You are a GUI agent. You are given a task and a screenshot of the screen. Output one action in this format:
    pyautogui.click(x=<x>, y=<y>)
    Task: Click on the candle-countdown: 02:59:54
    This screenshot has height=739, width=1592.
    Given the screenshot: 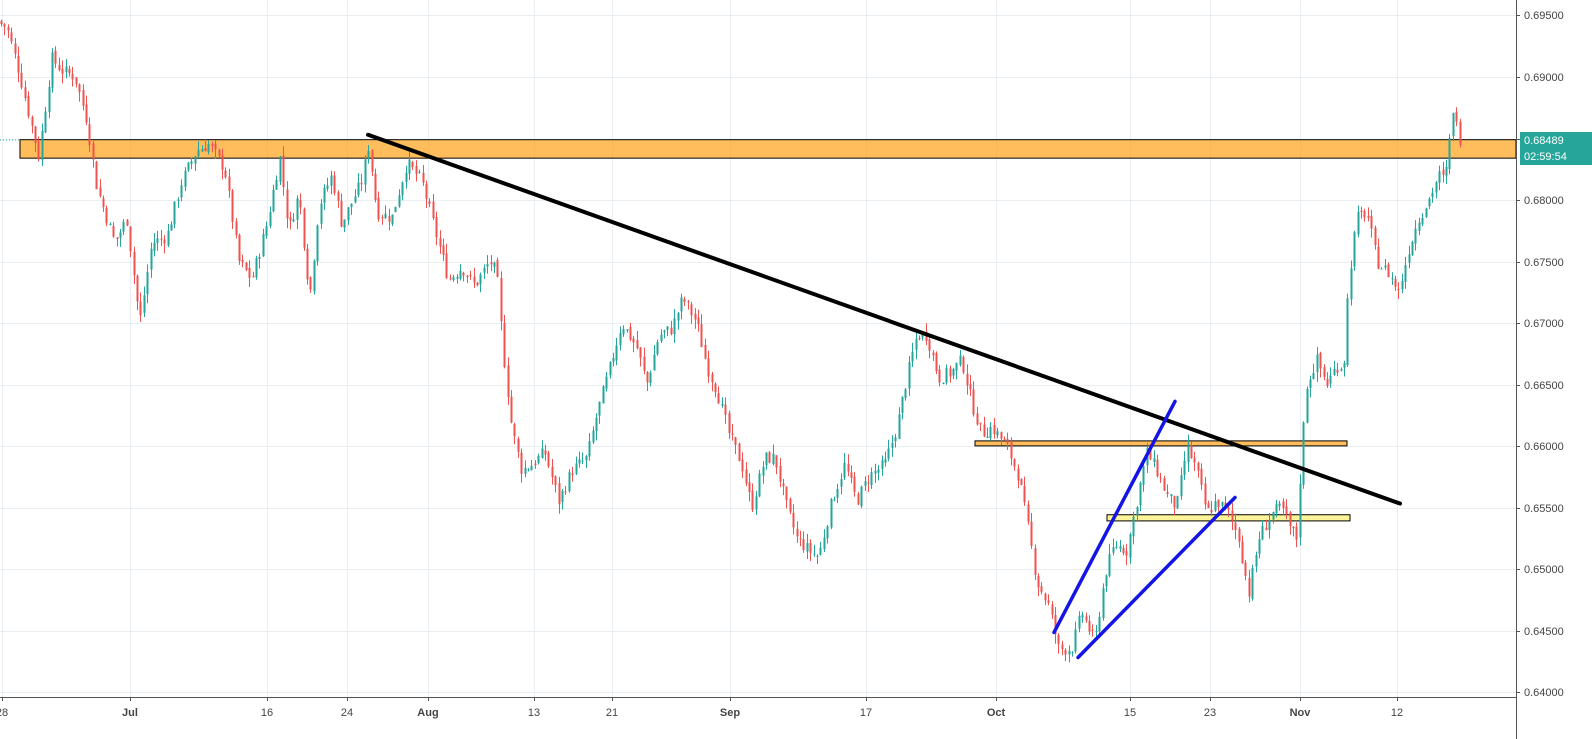 What is the action you would take?
    pyautogui.click(x=1545, y=157)
    